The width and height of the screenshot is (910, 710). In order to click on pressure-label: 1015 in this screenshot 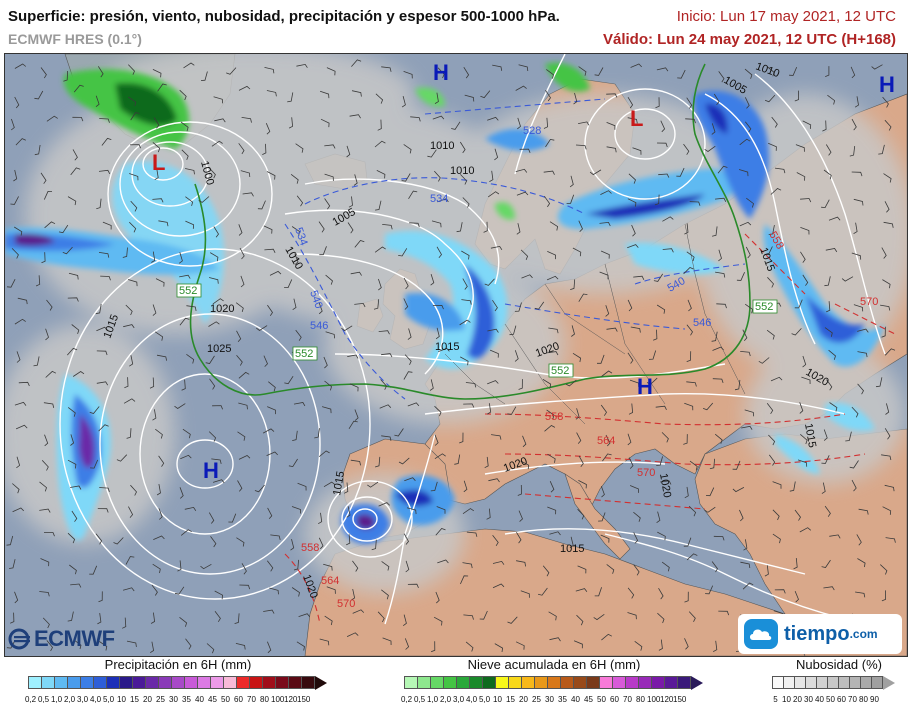, I will do `click(339, 483)`.